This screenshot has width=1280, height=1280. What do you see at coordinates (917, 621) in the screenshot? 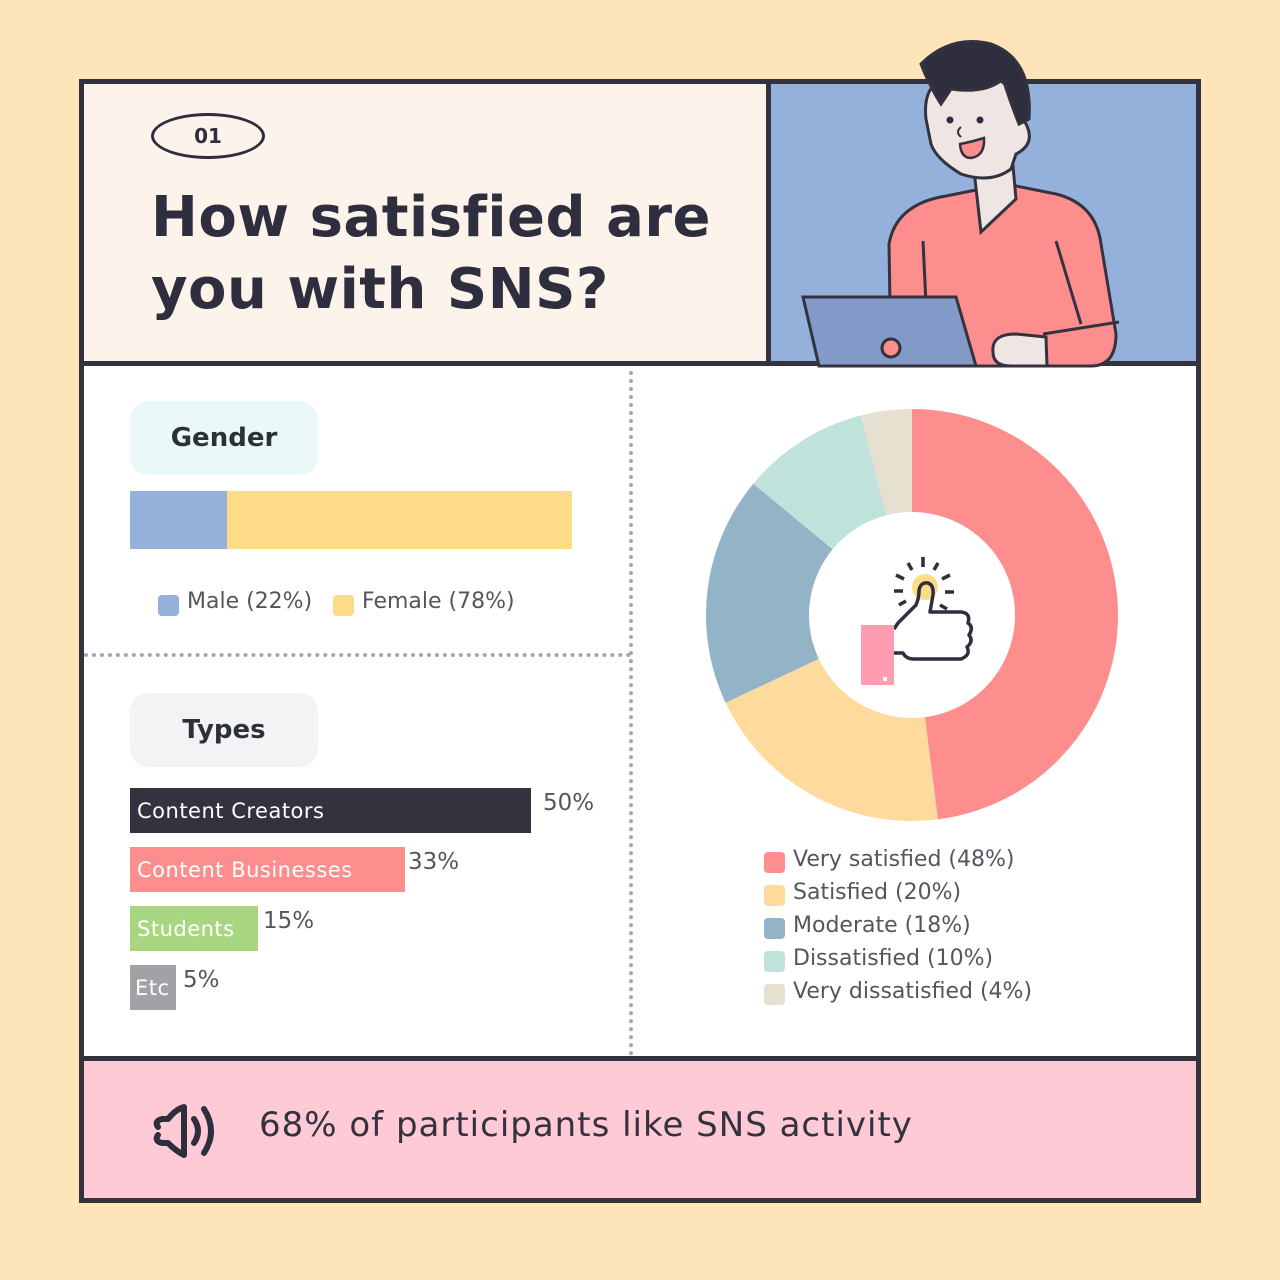
I see `thumbs-up-icon` at bounding box center [917, 621].